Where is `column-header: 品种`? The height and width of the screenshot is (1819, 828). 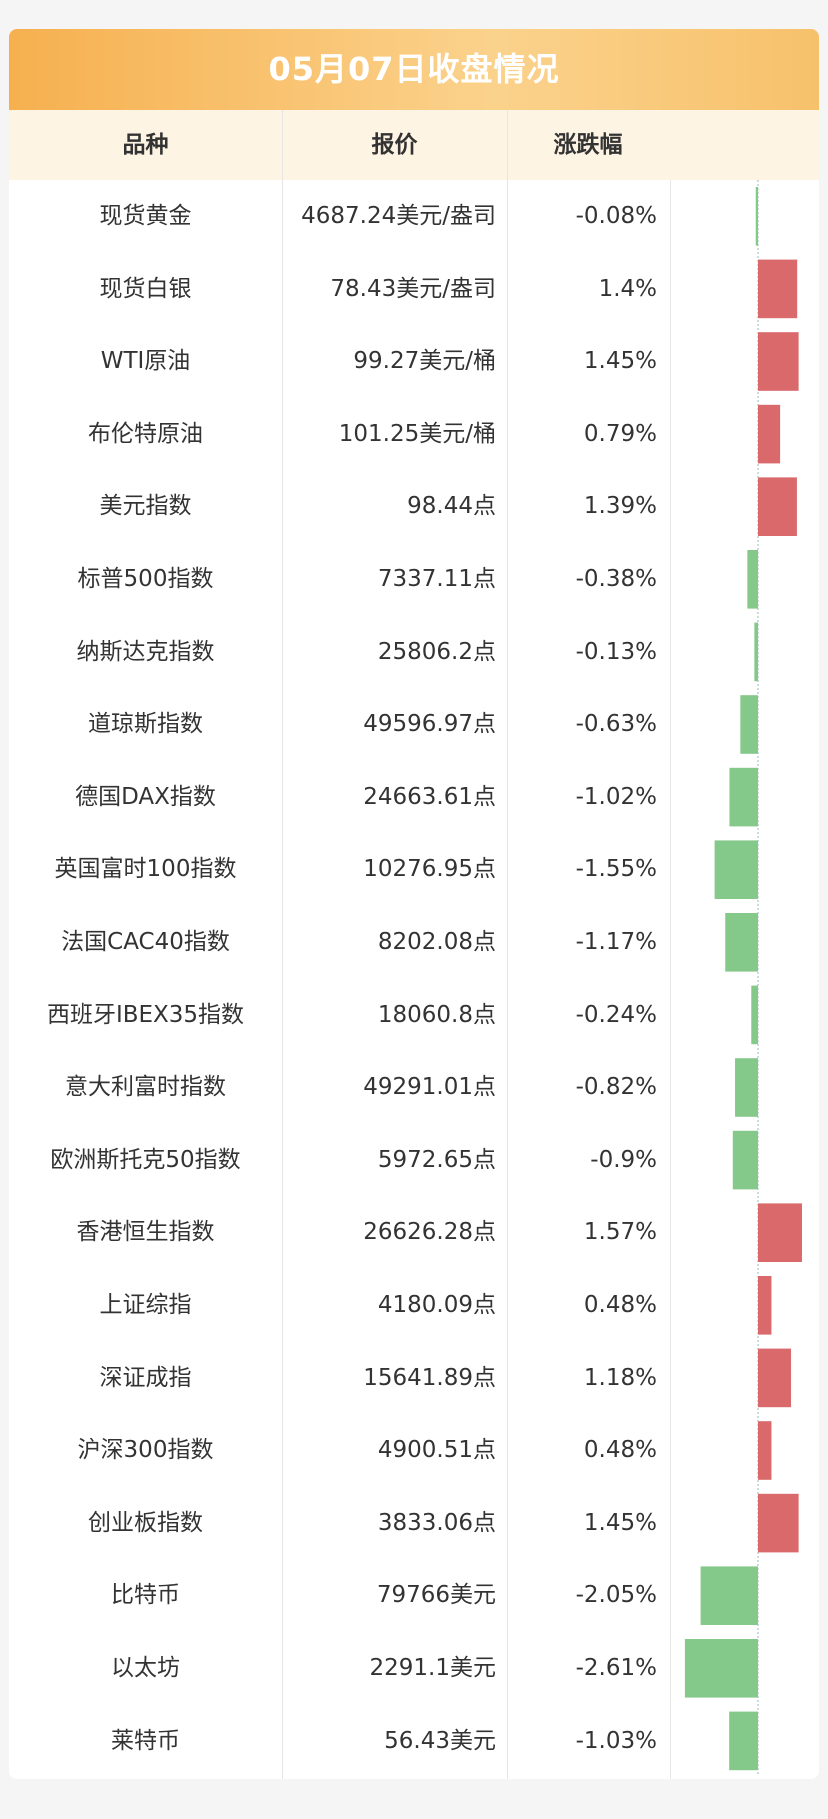 column-header: 品种 is located at coordinates (145, 145).